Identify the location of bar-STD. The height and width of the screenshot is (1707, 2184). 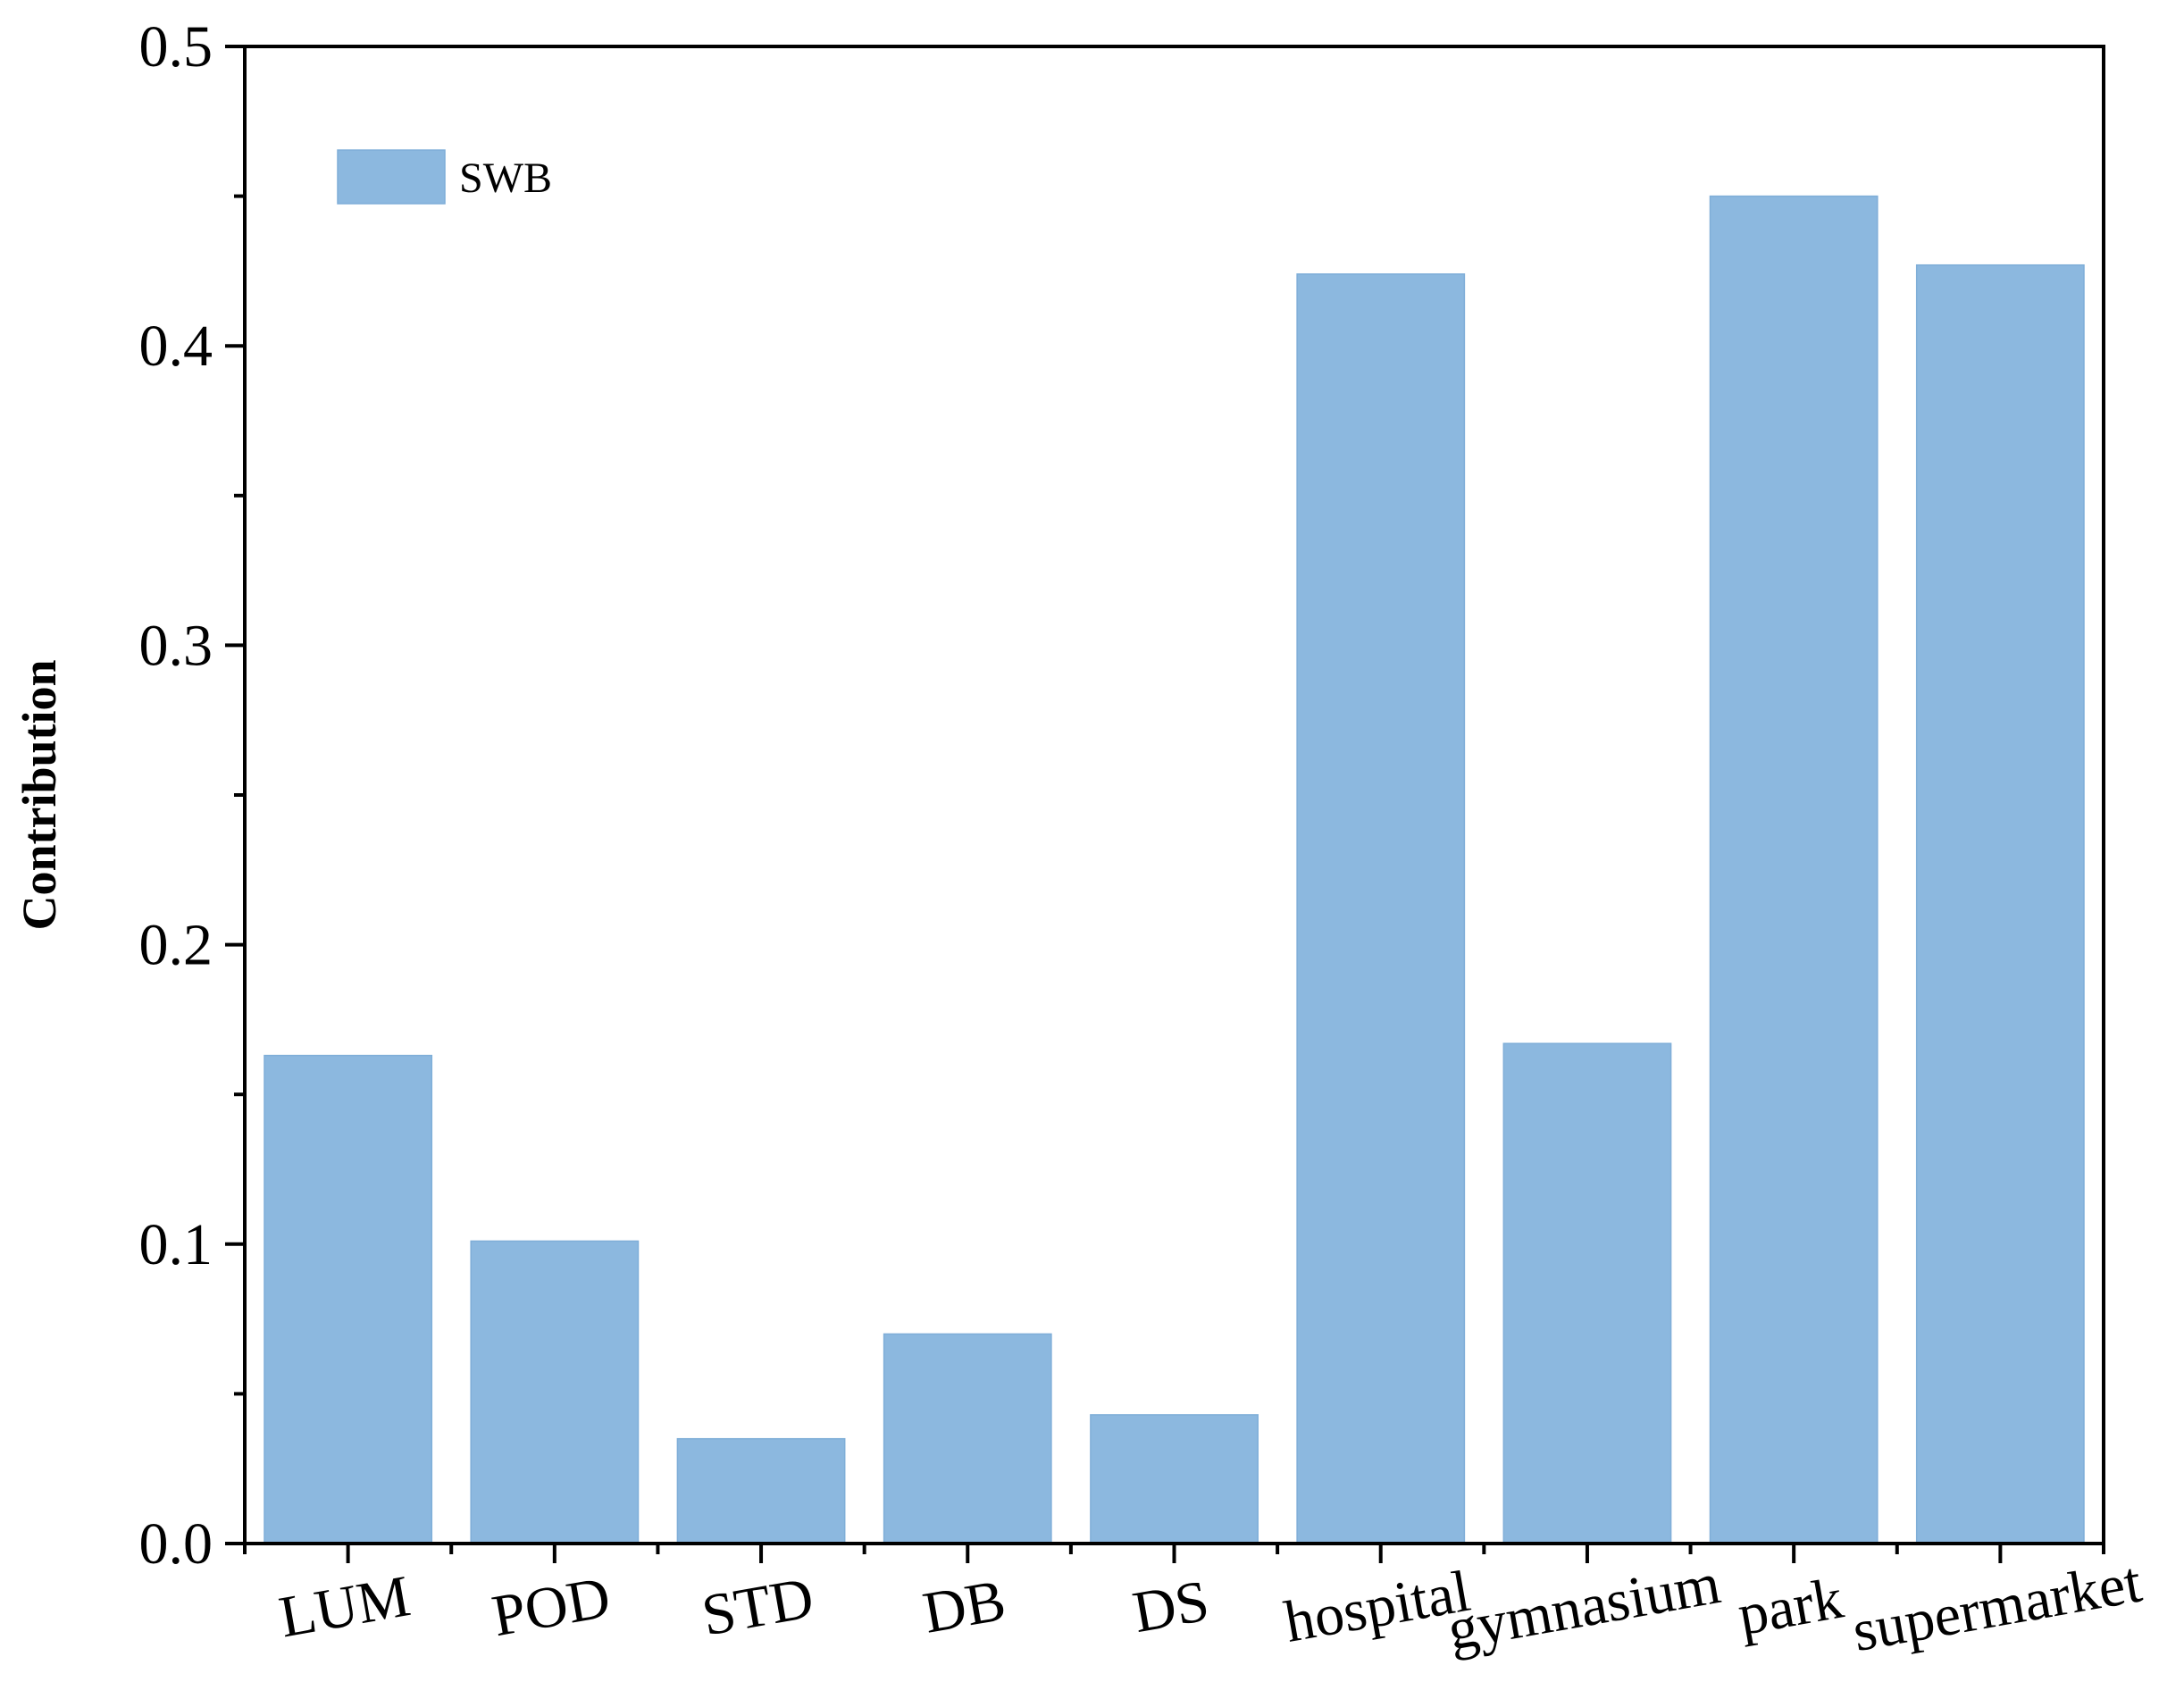
(761, 1490).